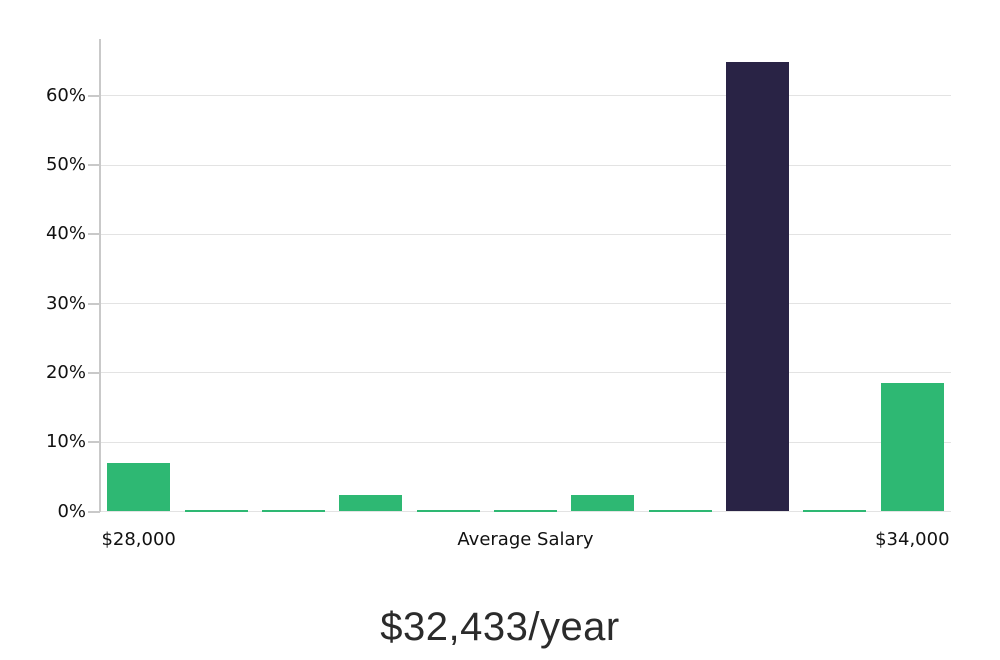  Describe the element at coordinates (525, 539) in the screenshot. I see `x-tick-label: Average Salary` at that location.